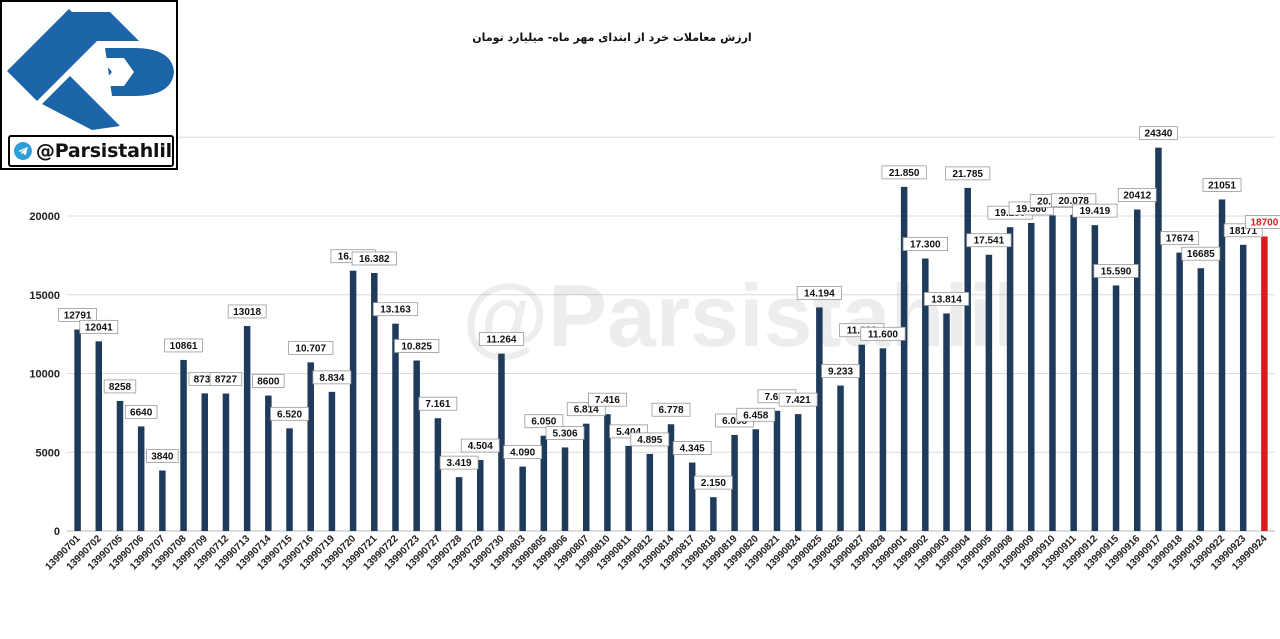 The width and height of the screenshot is (1280, 639). I want to click on data-label: 13.163, so click(395, 310).